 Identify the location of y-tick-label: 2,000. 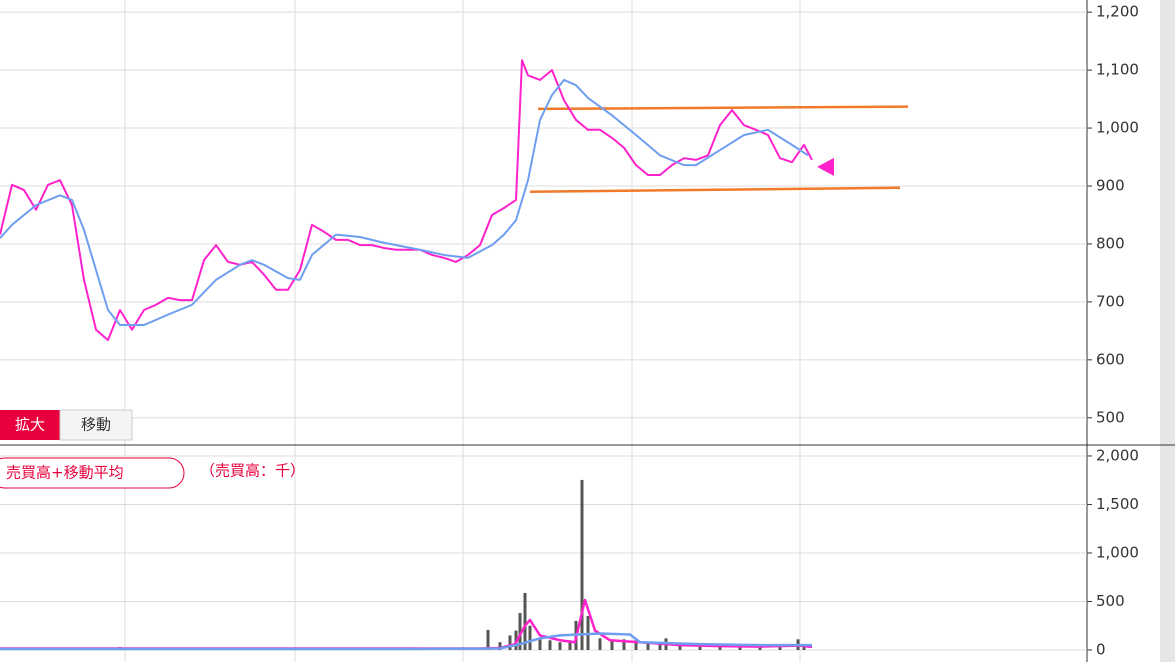
(1117, 455).